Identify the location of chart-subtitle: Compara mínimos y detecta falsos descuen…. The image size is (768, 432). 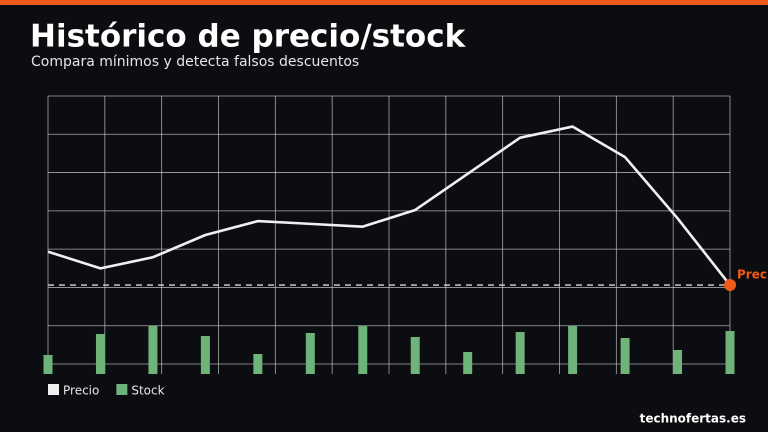
(195, 62).